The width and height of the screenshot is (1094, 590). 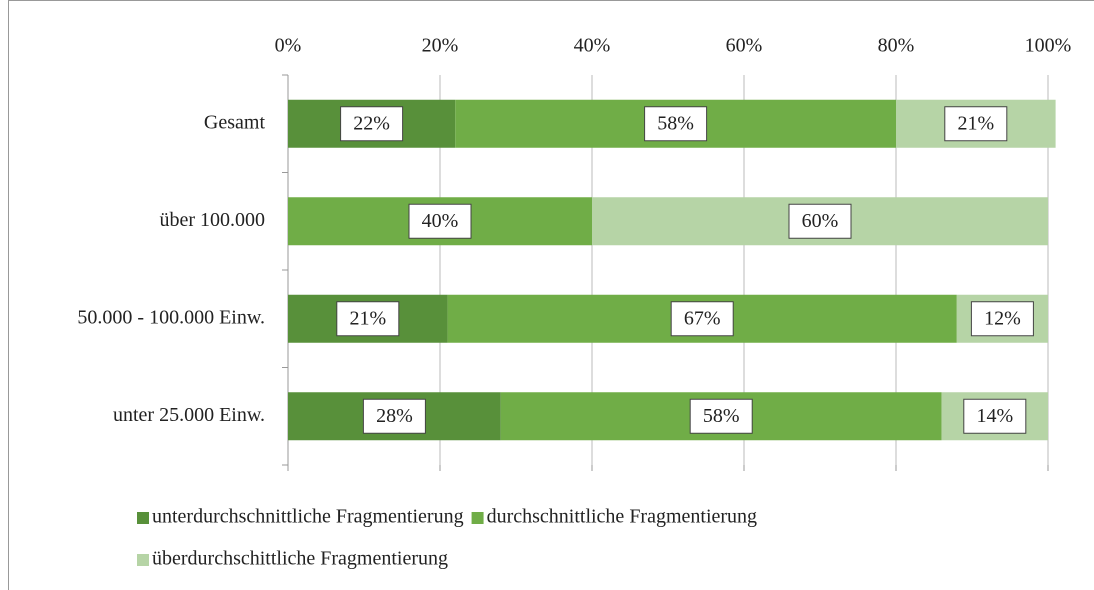 What do you see at coordinates (235, 122) in the screenshot?
I see `y-tick-label: Gesamt` at bounding box center [235, 122].